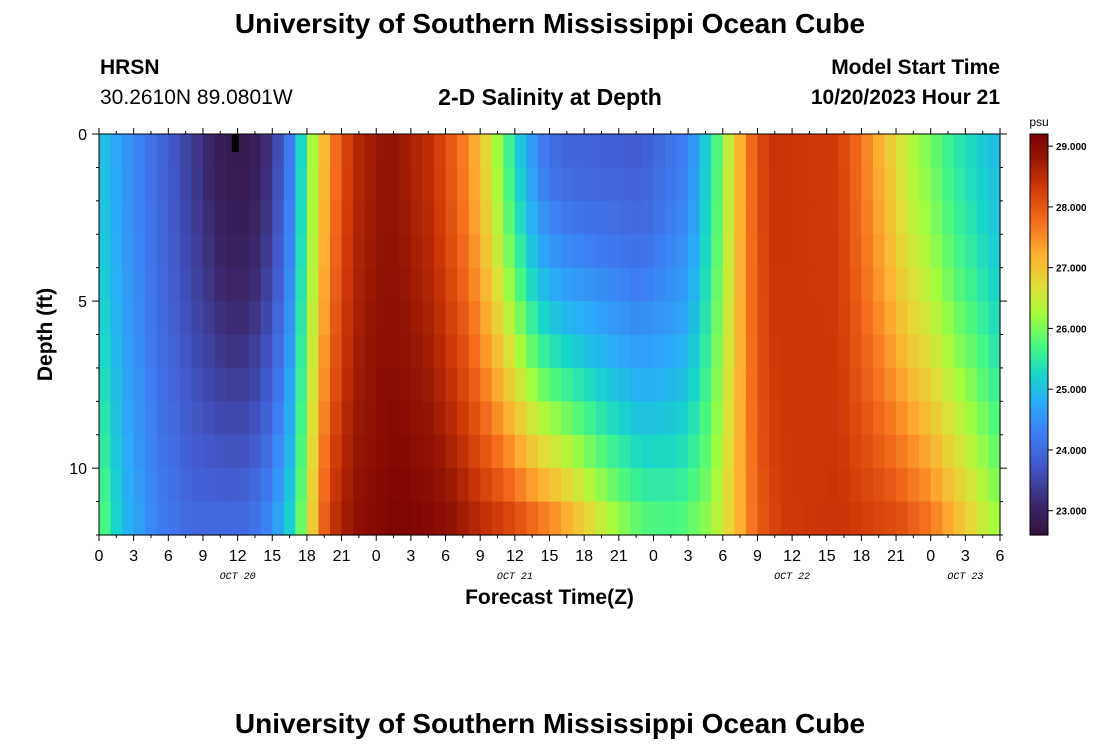 Image resolution: width=1100 pixels, height=750 pixels. What do you see at coordinates (203, 556) in the screenshot?
I see `x-tick-label: 9` at bounding box center [203, 556].